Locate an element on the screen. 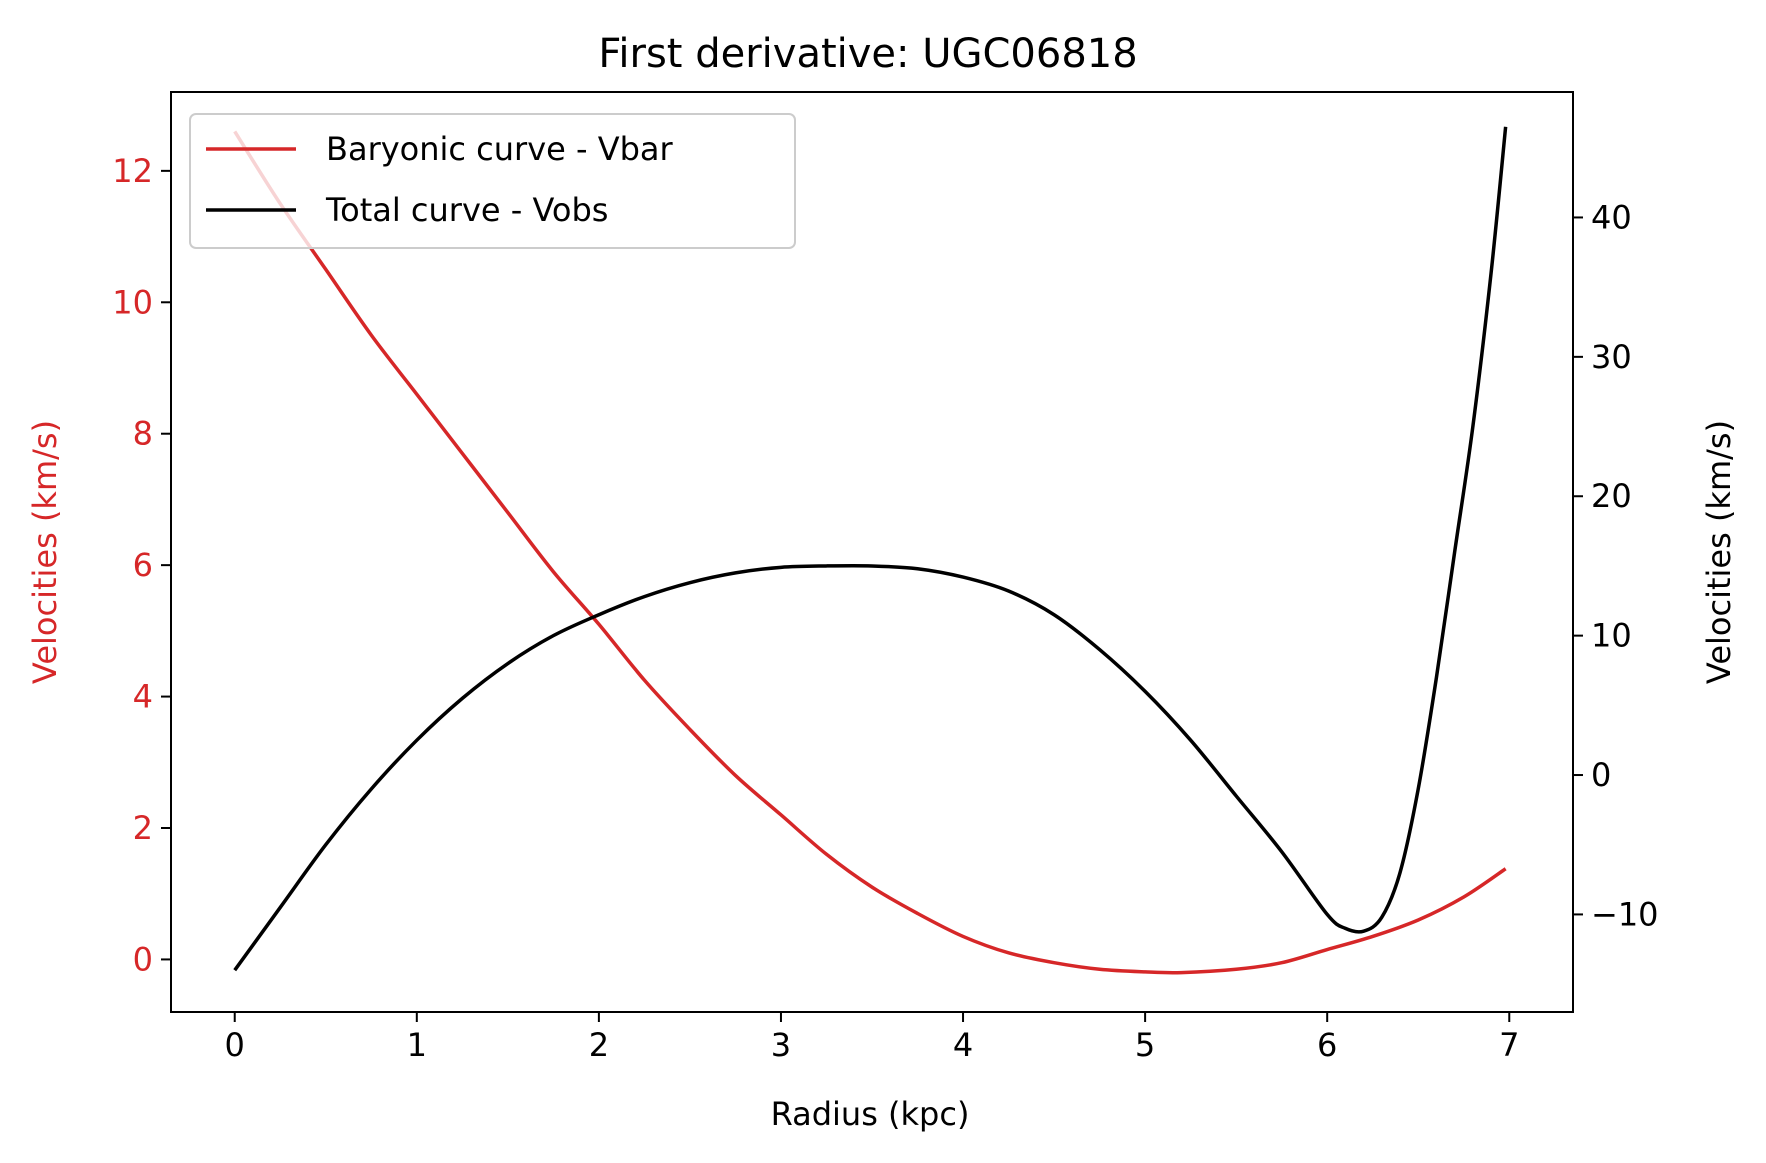 The image size is (1766, 1163). right-y-axis-label: Velocities (km/s) is located at coordinates (1719, 552).